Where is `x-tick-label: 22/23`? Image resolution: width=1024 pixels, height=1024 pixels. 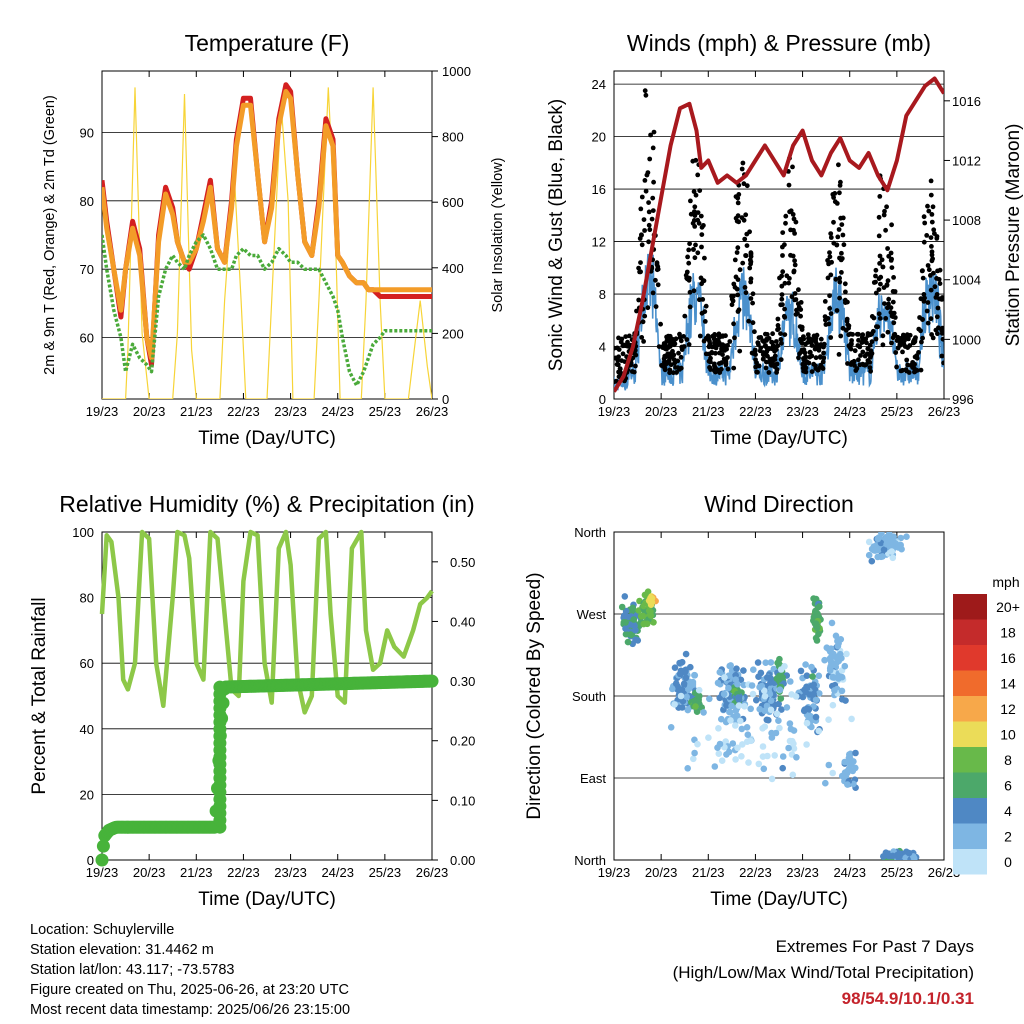
x-tick-label: 22/23 is located at coordinates (755, 872).